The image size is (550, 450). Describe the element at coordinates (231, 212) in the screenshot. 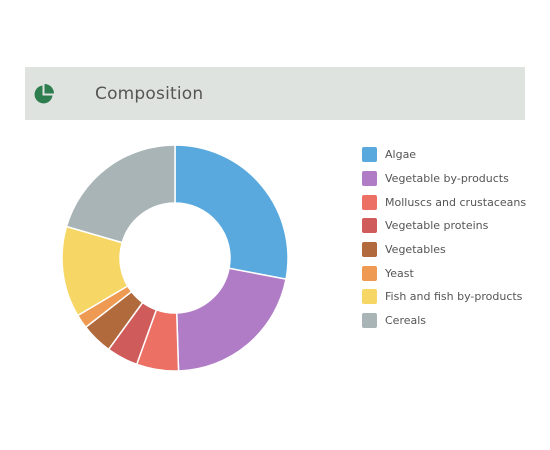

I see `slice-algae` at that location.